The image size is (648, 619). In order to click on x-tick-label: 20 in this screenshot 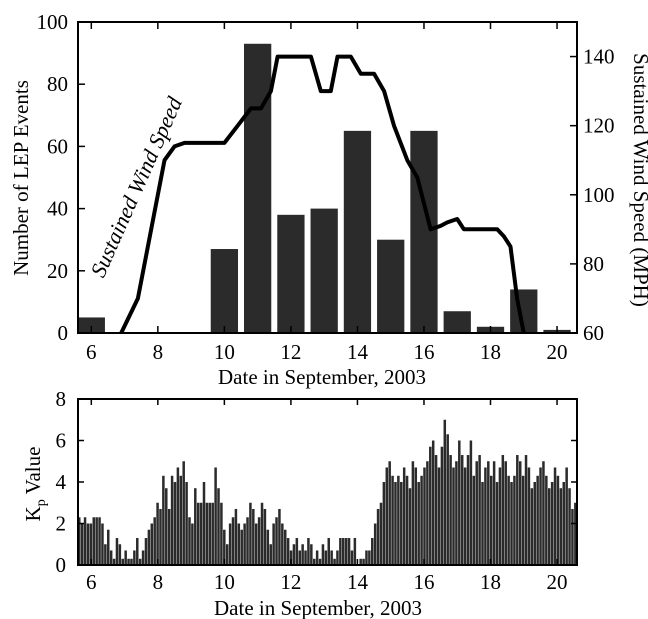, I will do `click(557, 582)`.